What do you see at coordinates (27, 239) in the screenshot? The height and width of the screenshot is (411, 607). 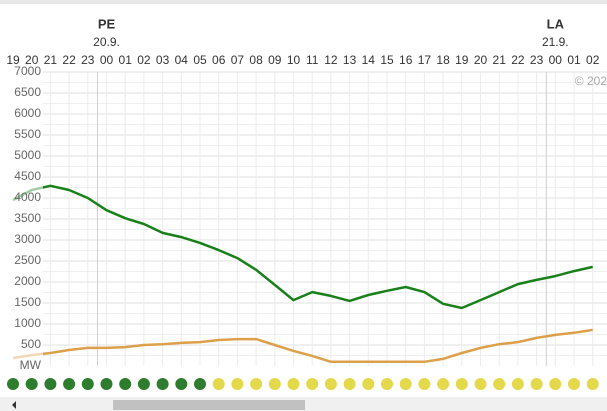 I see `y-tick-label: 3000` at bounding box center [27, 239].